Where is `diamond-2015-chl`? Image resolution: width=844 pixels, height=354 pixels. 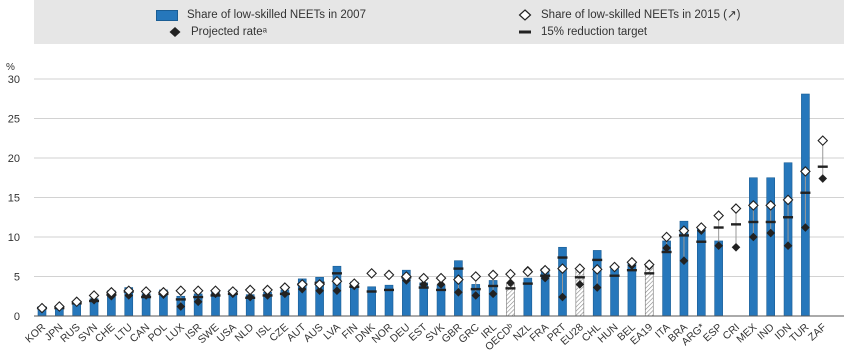 diamond-2015-chl is located at coordinates (597, 269).